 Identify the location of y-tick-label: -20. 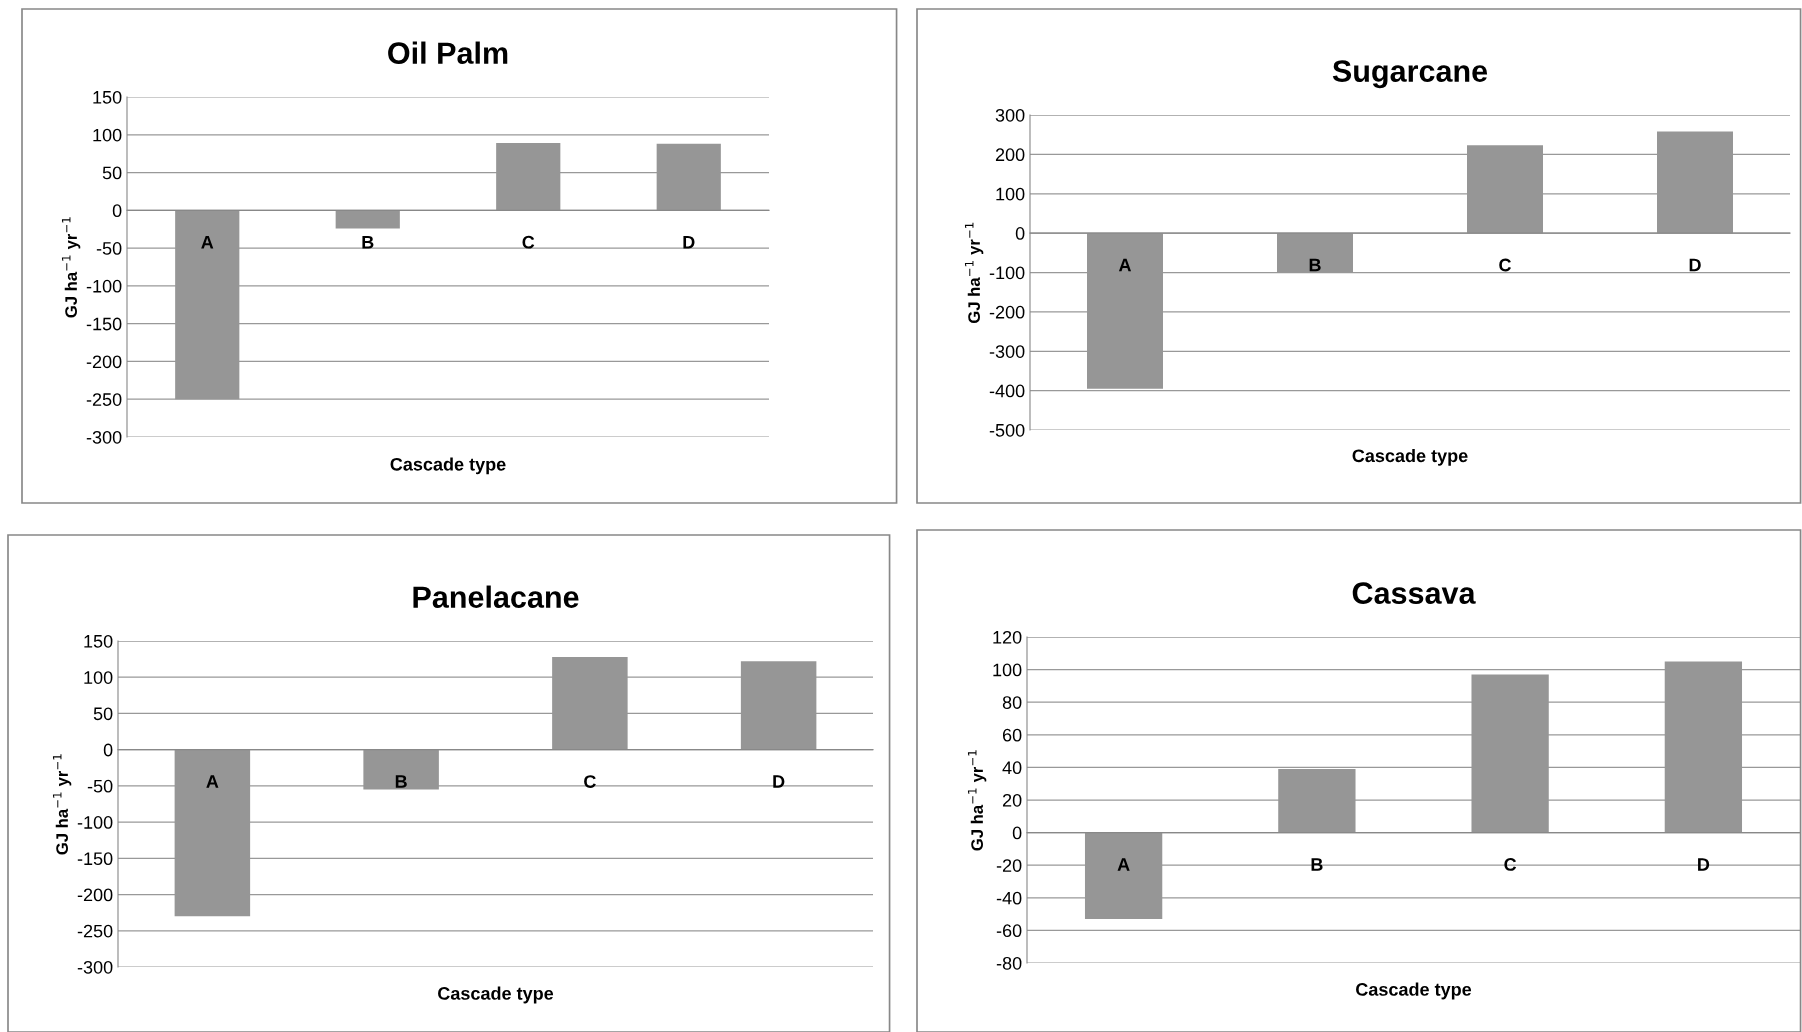
(1009, 865).